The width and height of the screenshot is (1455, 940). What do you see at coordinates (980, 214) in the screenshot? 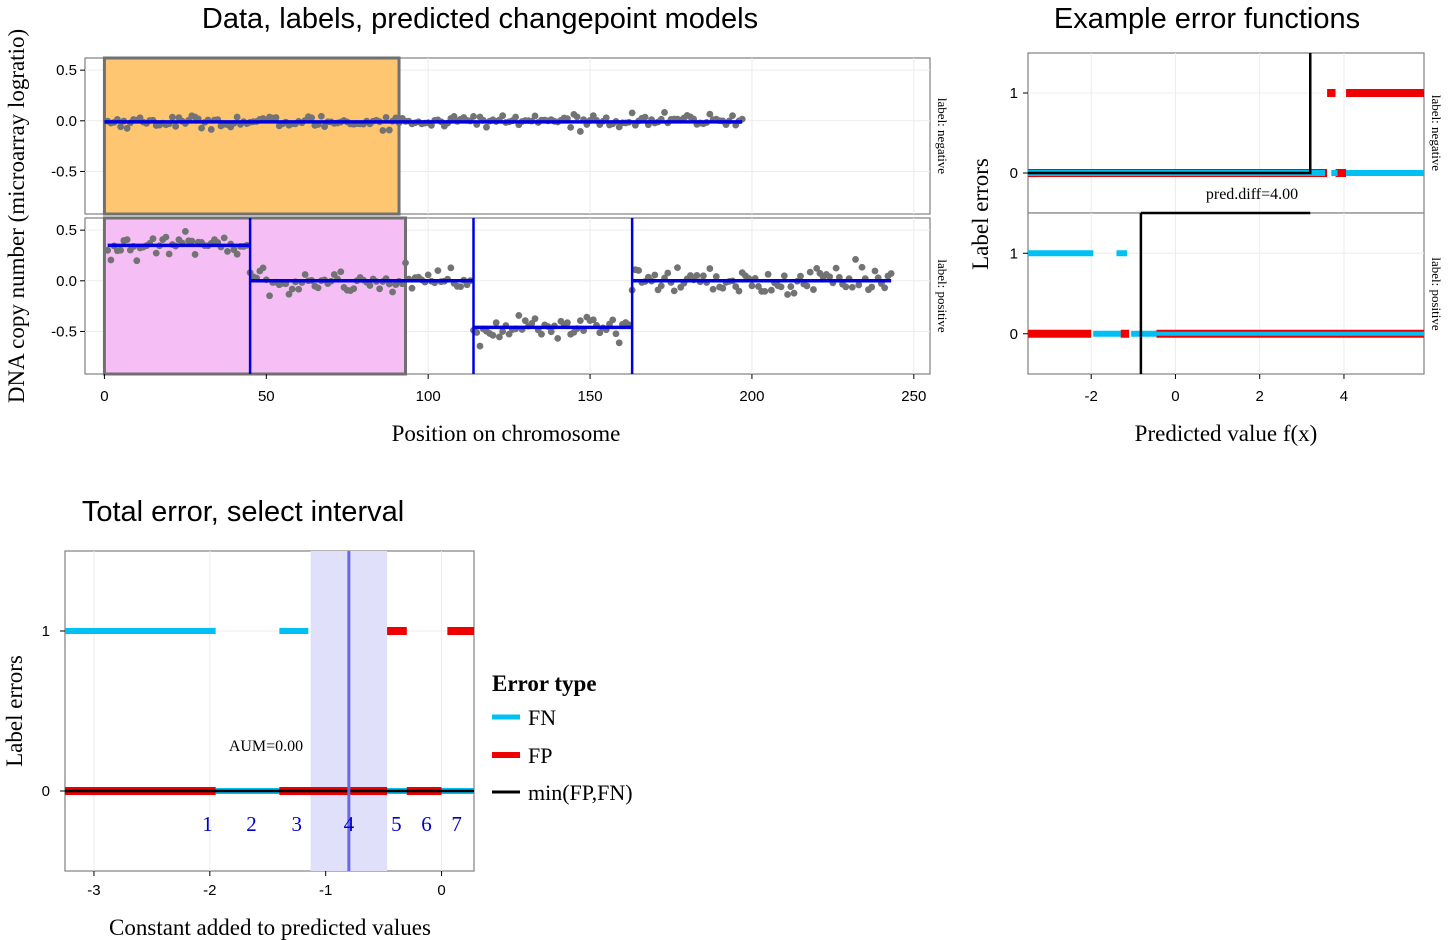
I see `ylabel-error-functions: Label errors` at bounding box center [980, 214].